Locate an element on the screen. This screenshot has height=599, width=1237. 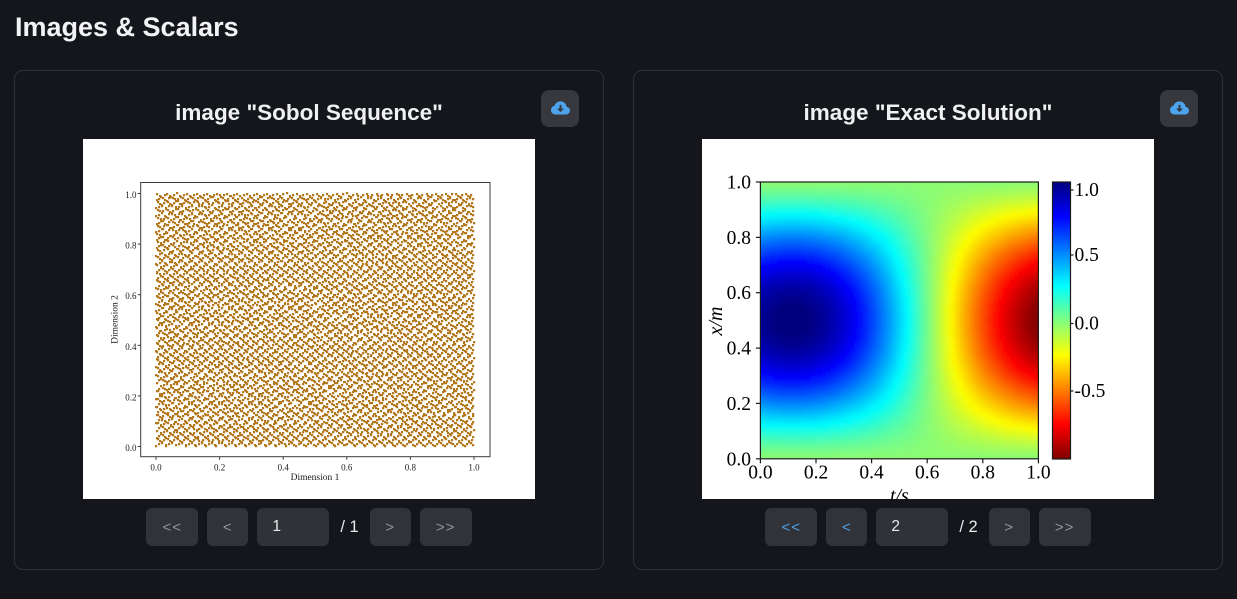
svg-text: t/s is located at coordinates (899, 492).